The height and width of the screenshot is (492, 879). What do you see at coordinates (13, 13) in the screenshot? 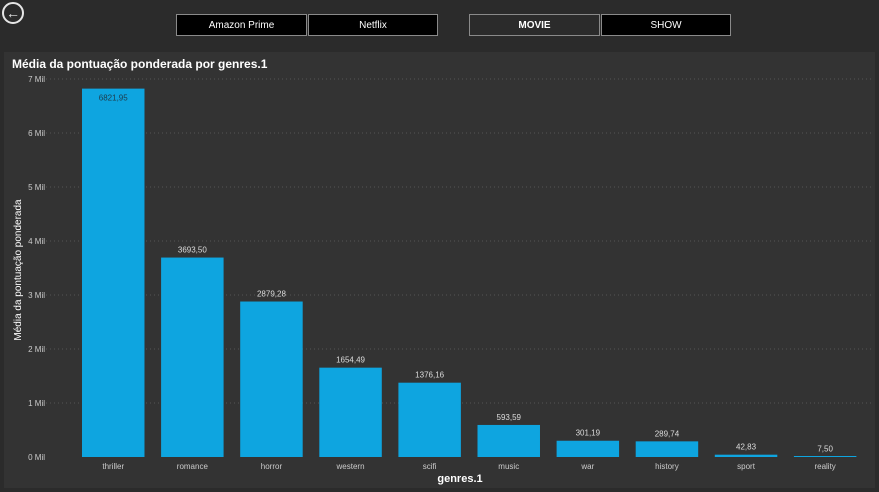
I see `back-arrow-icon: ←` at bounding box center [13, 13].